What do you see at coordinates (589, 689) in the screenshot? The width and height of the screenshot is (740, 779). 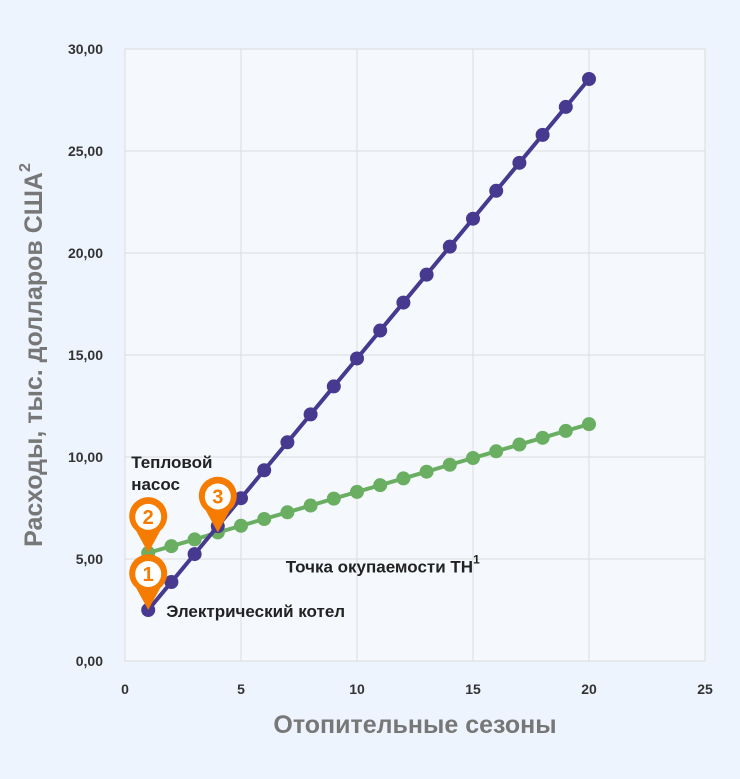 I see `x-tick-label: 20` at bounding box center [589, 689].